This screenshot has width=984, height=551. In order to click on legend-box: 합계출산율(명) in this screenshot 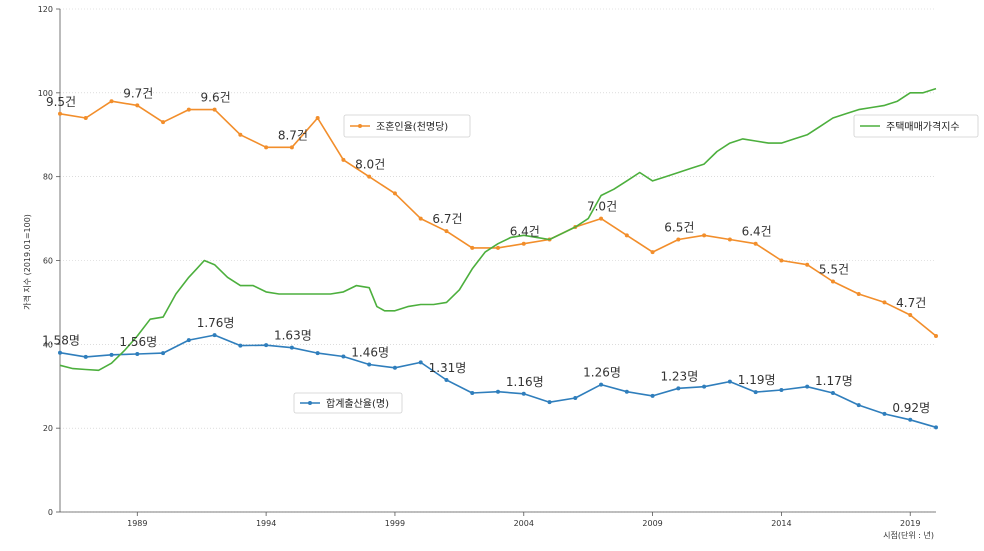, I will do `click(348, 403)`.